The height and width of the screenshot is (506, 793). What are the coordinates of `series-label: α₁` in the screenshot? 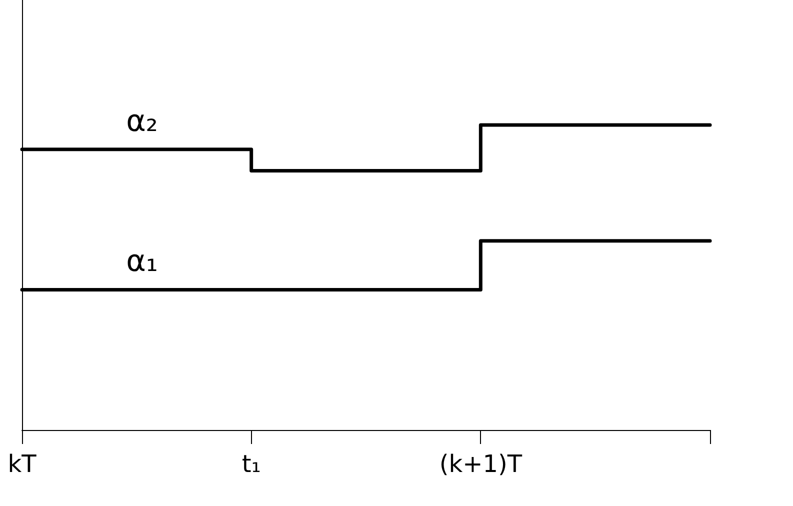 It's located at (142, 262).